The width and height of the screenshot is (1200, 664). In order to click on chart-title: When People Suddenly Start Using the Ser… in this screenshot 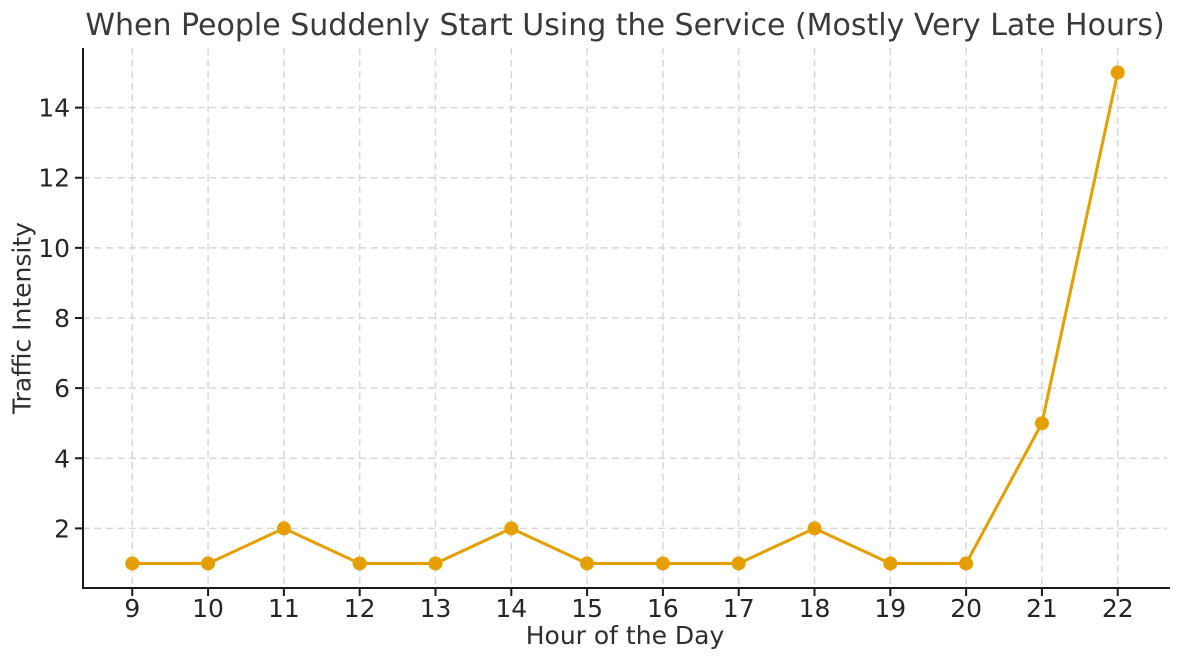, I will do `click(625, 25)`.